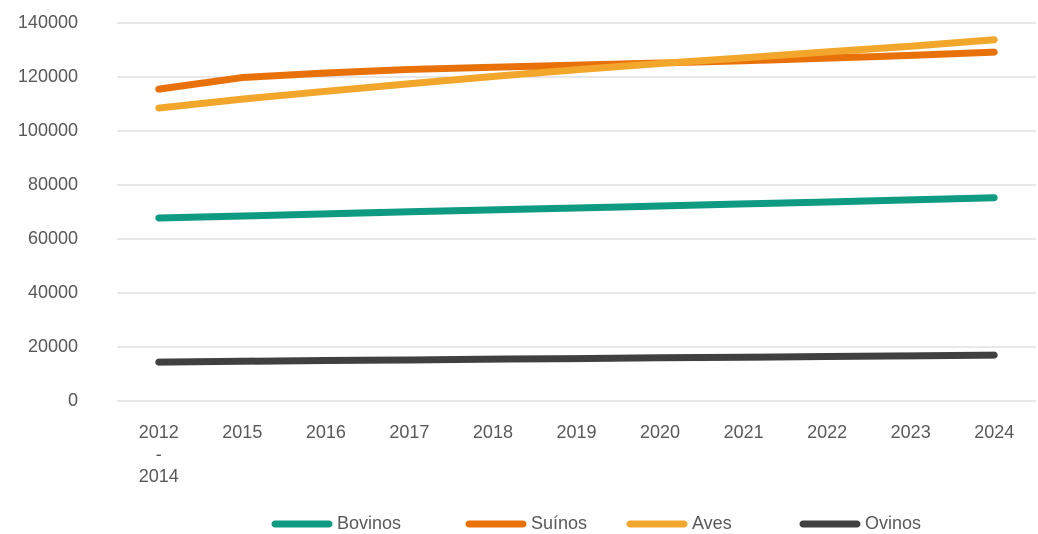  I want to click on x-tick-label: 2022, so click(827, 432).